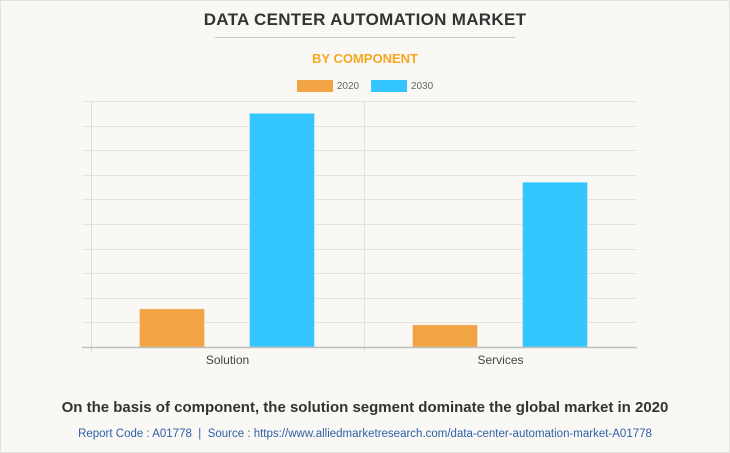 The height and width of the screenshot is (453, 730). I want to click on x-tick-label: Solution, so click(227, 360).